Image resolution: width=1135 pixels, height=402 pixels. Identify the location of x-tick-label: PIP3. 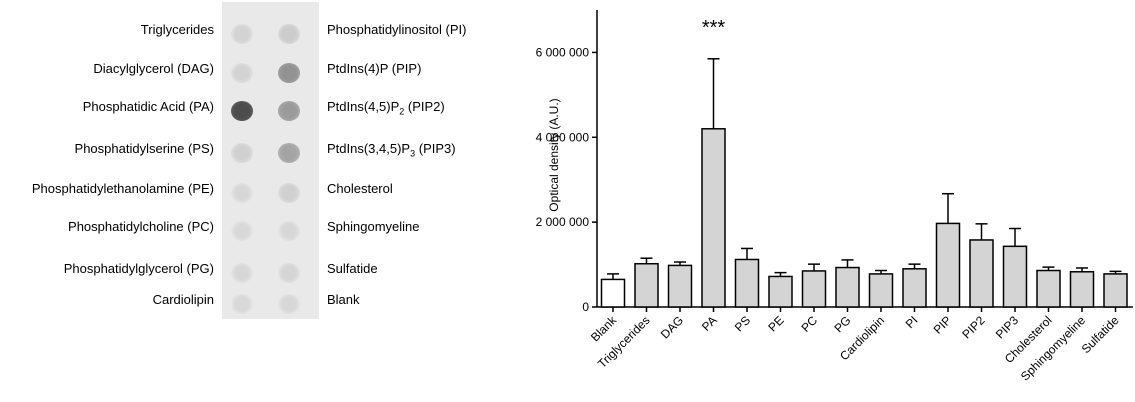
(1007, 327).